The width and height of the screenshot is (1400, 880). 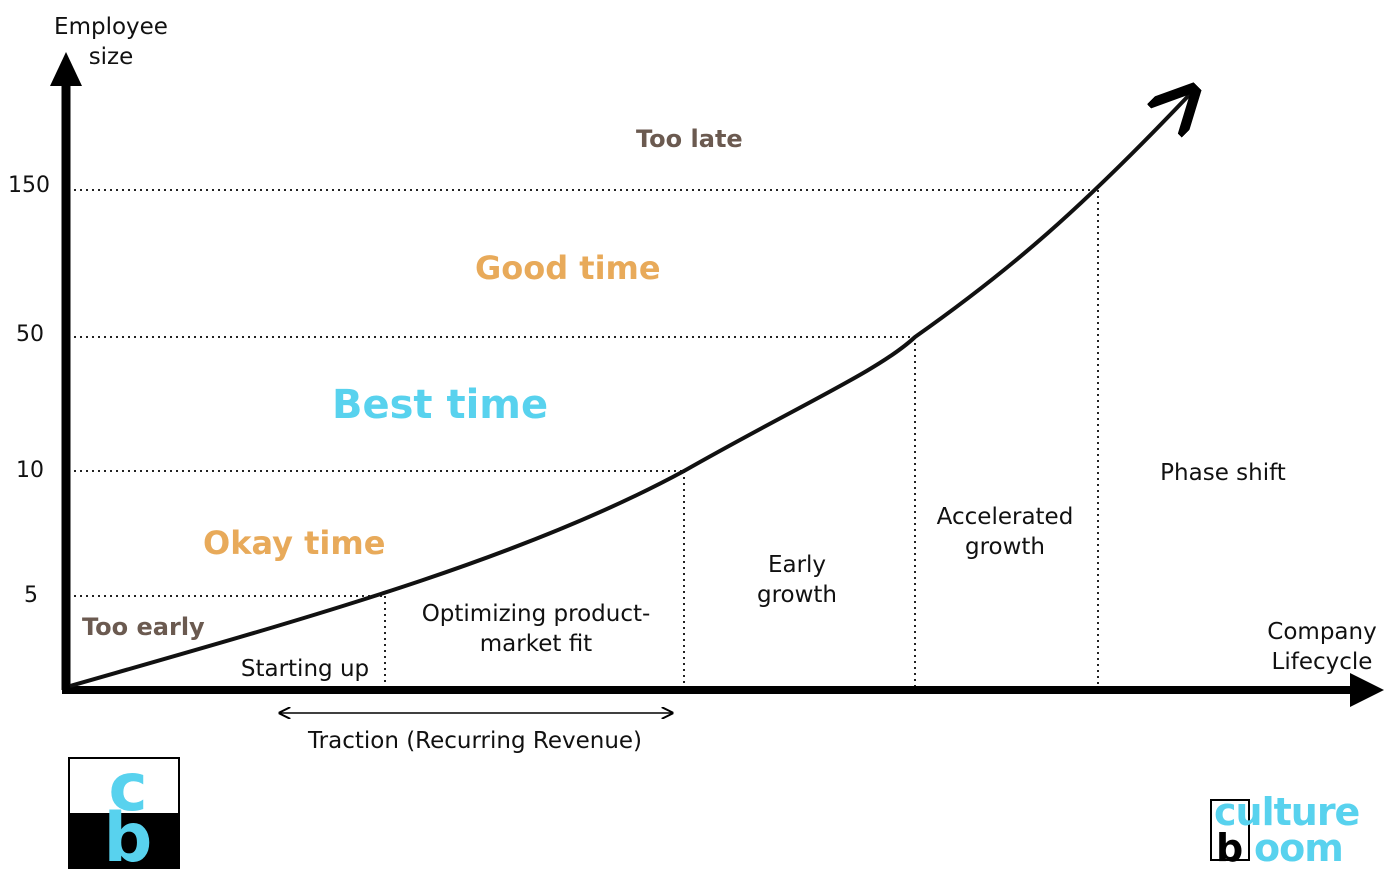 I want to click on phase-early-growth: Early growth, so click(x=797, y=580).